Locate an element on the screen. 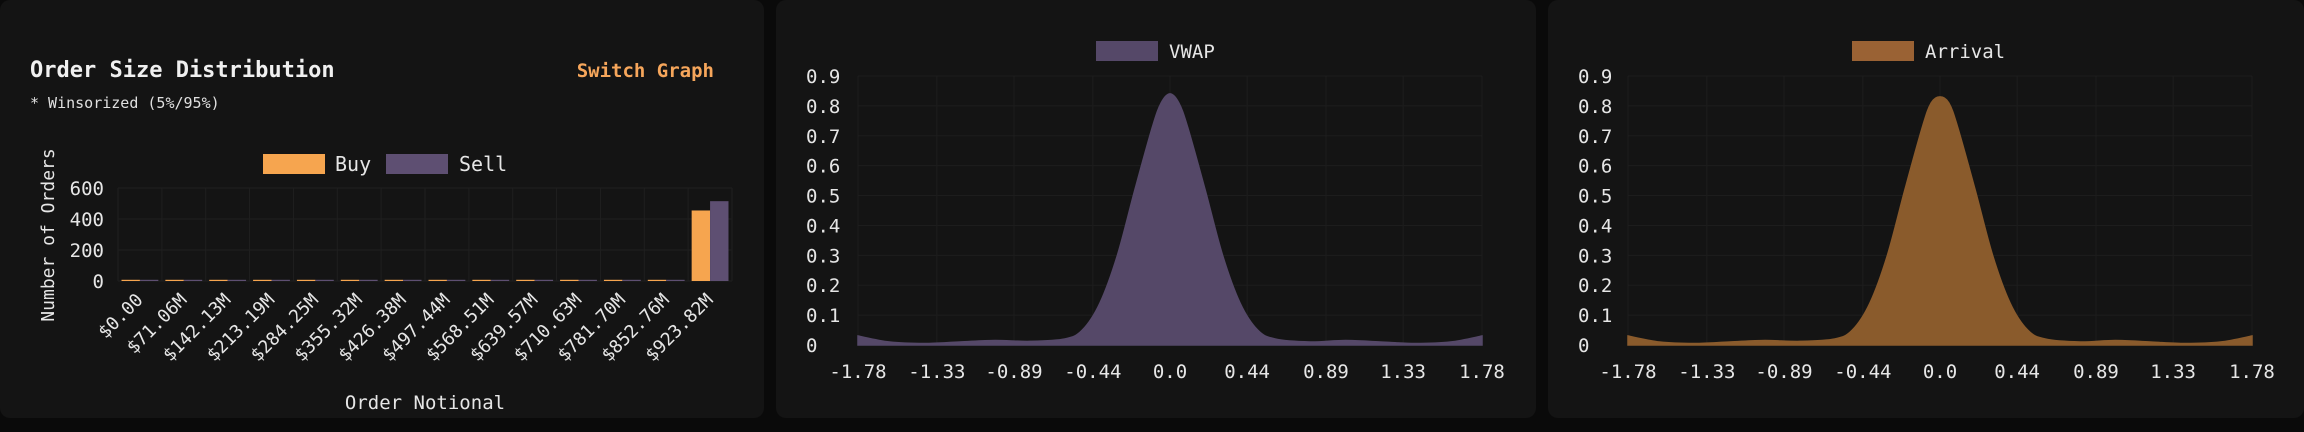 The height and width of the screenshot is (432, 2304). legend-label-sell: Sell is located at coordinates (483, 164).